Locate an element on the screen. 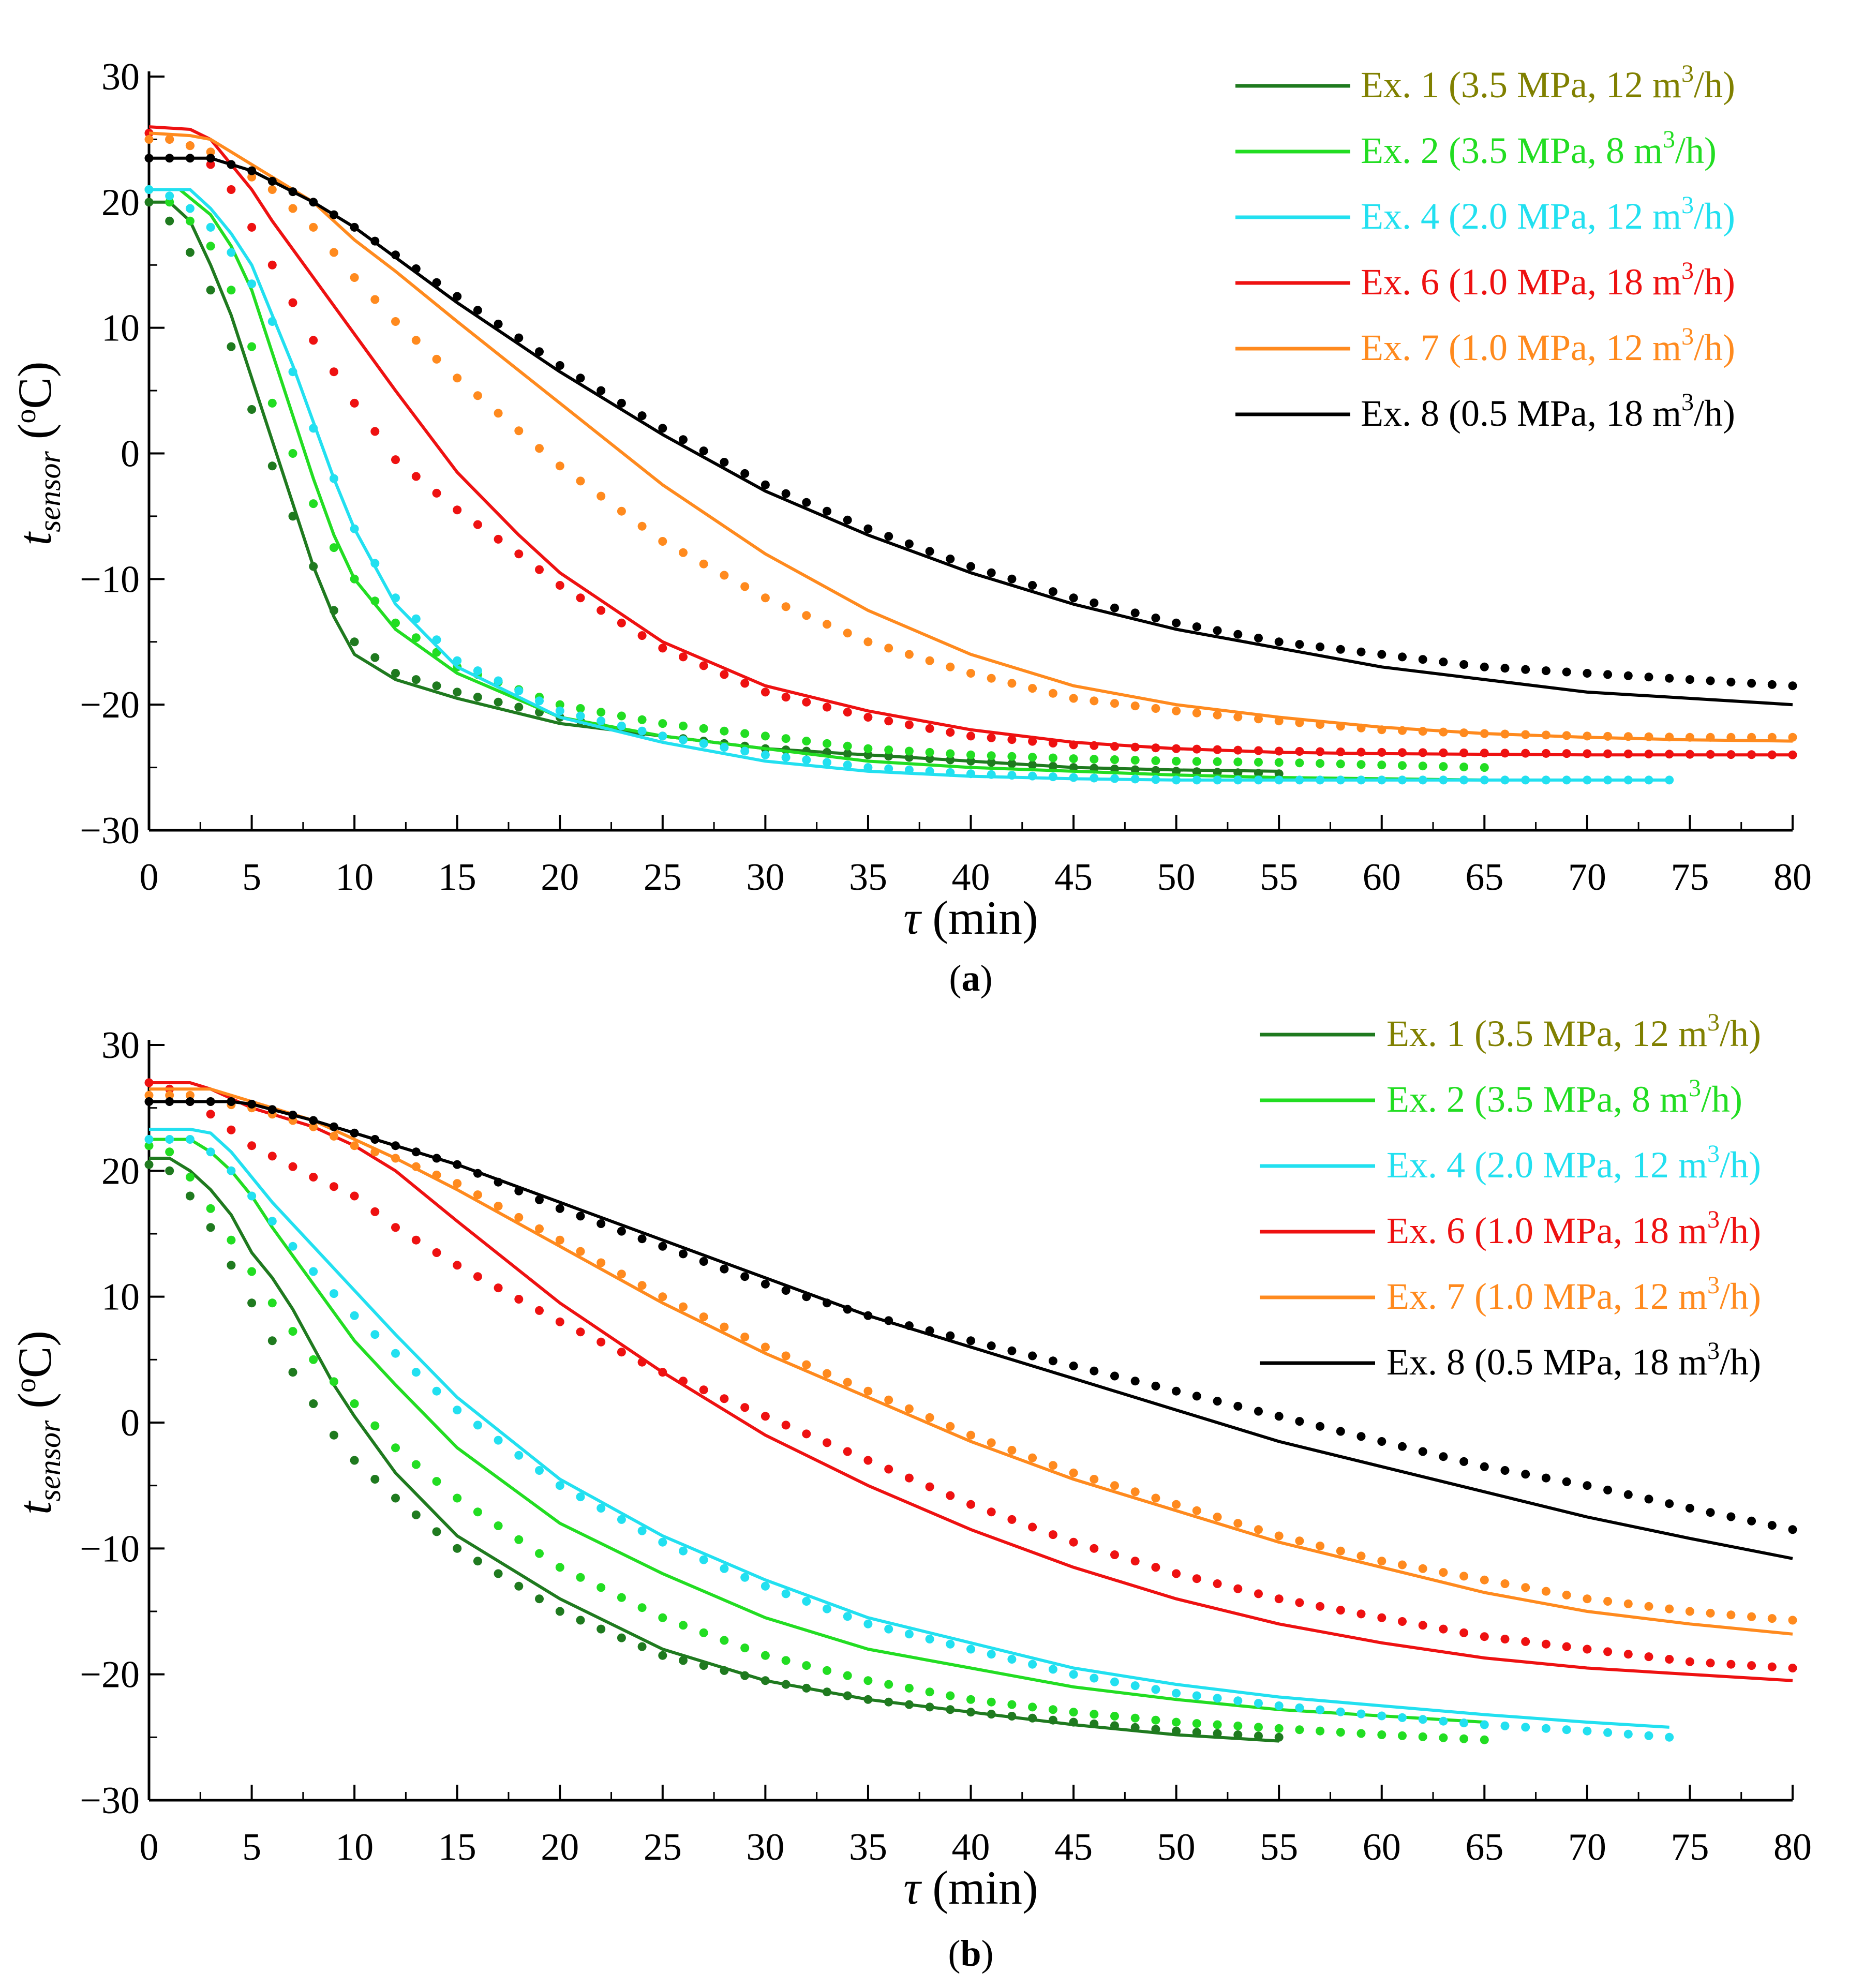 This screenshot has width=1849, height=1988. panel-a-x-tick-label: 0 is located at coordinates (149, 877).